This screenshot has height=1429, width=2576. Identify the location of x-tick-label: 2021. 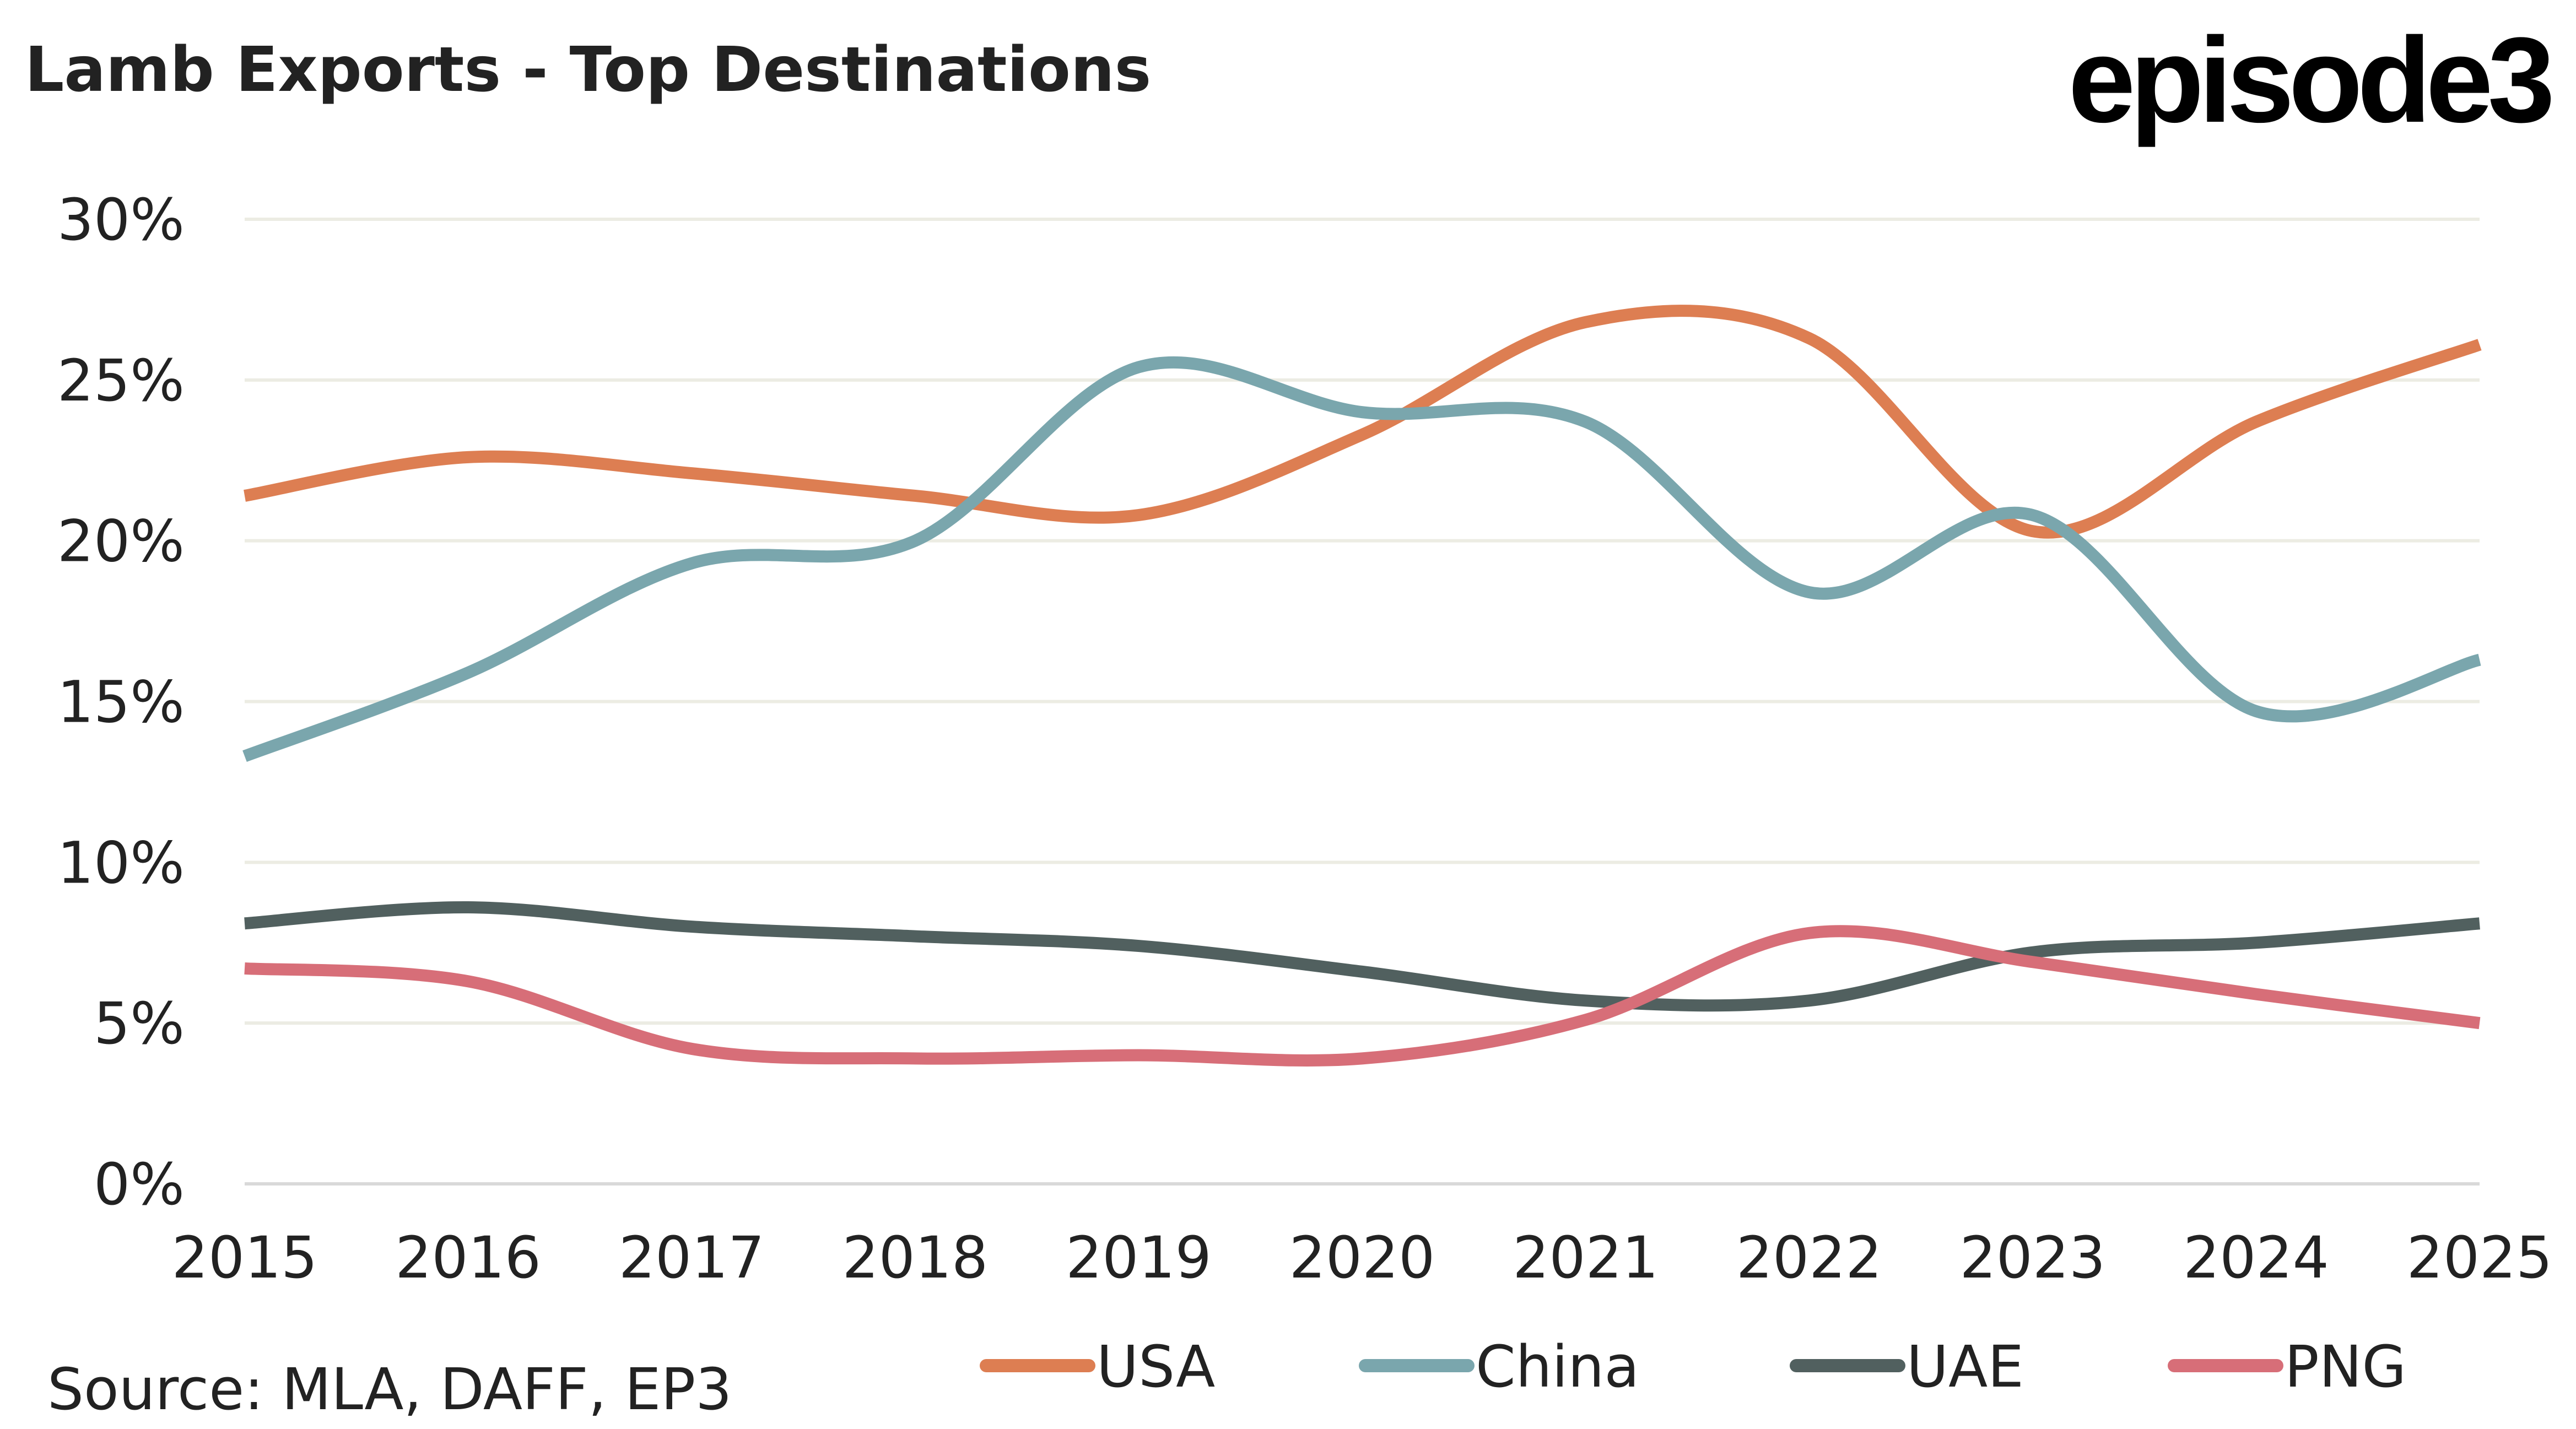
(1586, 1257).